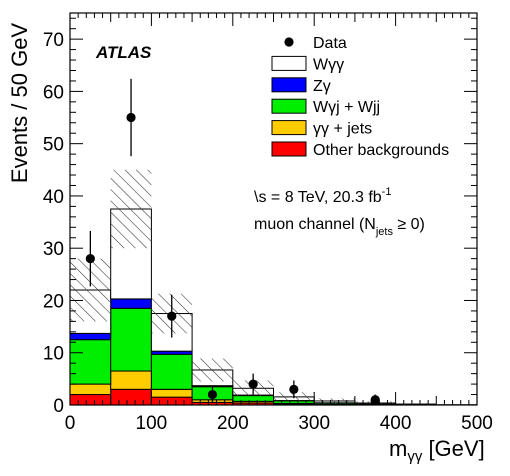 This screenshot has width=510, height=476. I want to click on y-axis-title: Events / 50 GeV, so click(19, 103).